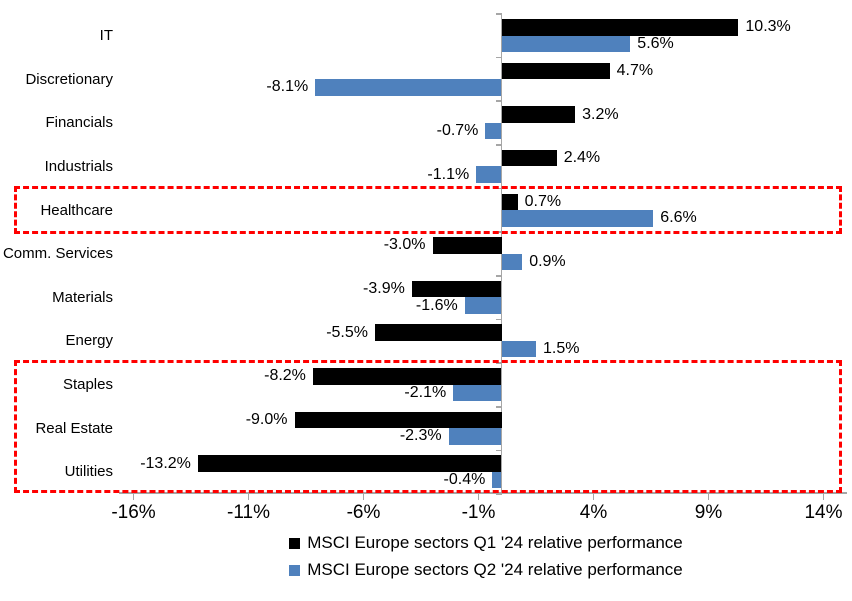 This screenshot has width=852, height=601. I want to click on value-label-q2-materials: -1.6%, so click(436, 305).